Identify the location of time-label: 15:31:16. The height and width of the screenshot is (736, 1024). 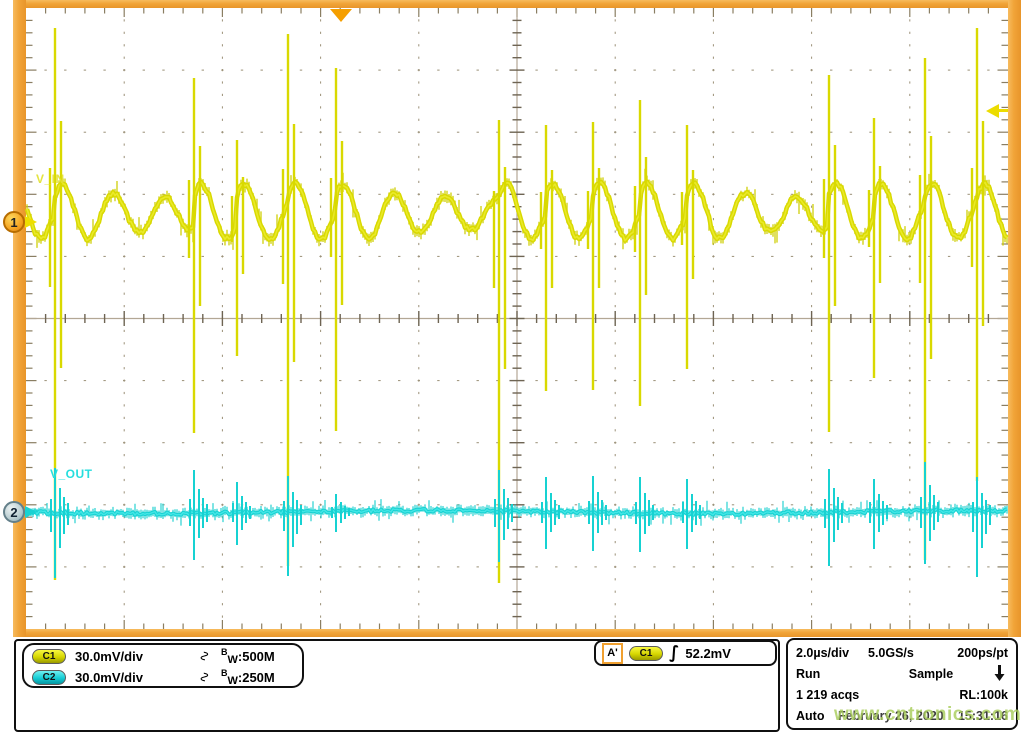
(982, 715).